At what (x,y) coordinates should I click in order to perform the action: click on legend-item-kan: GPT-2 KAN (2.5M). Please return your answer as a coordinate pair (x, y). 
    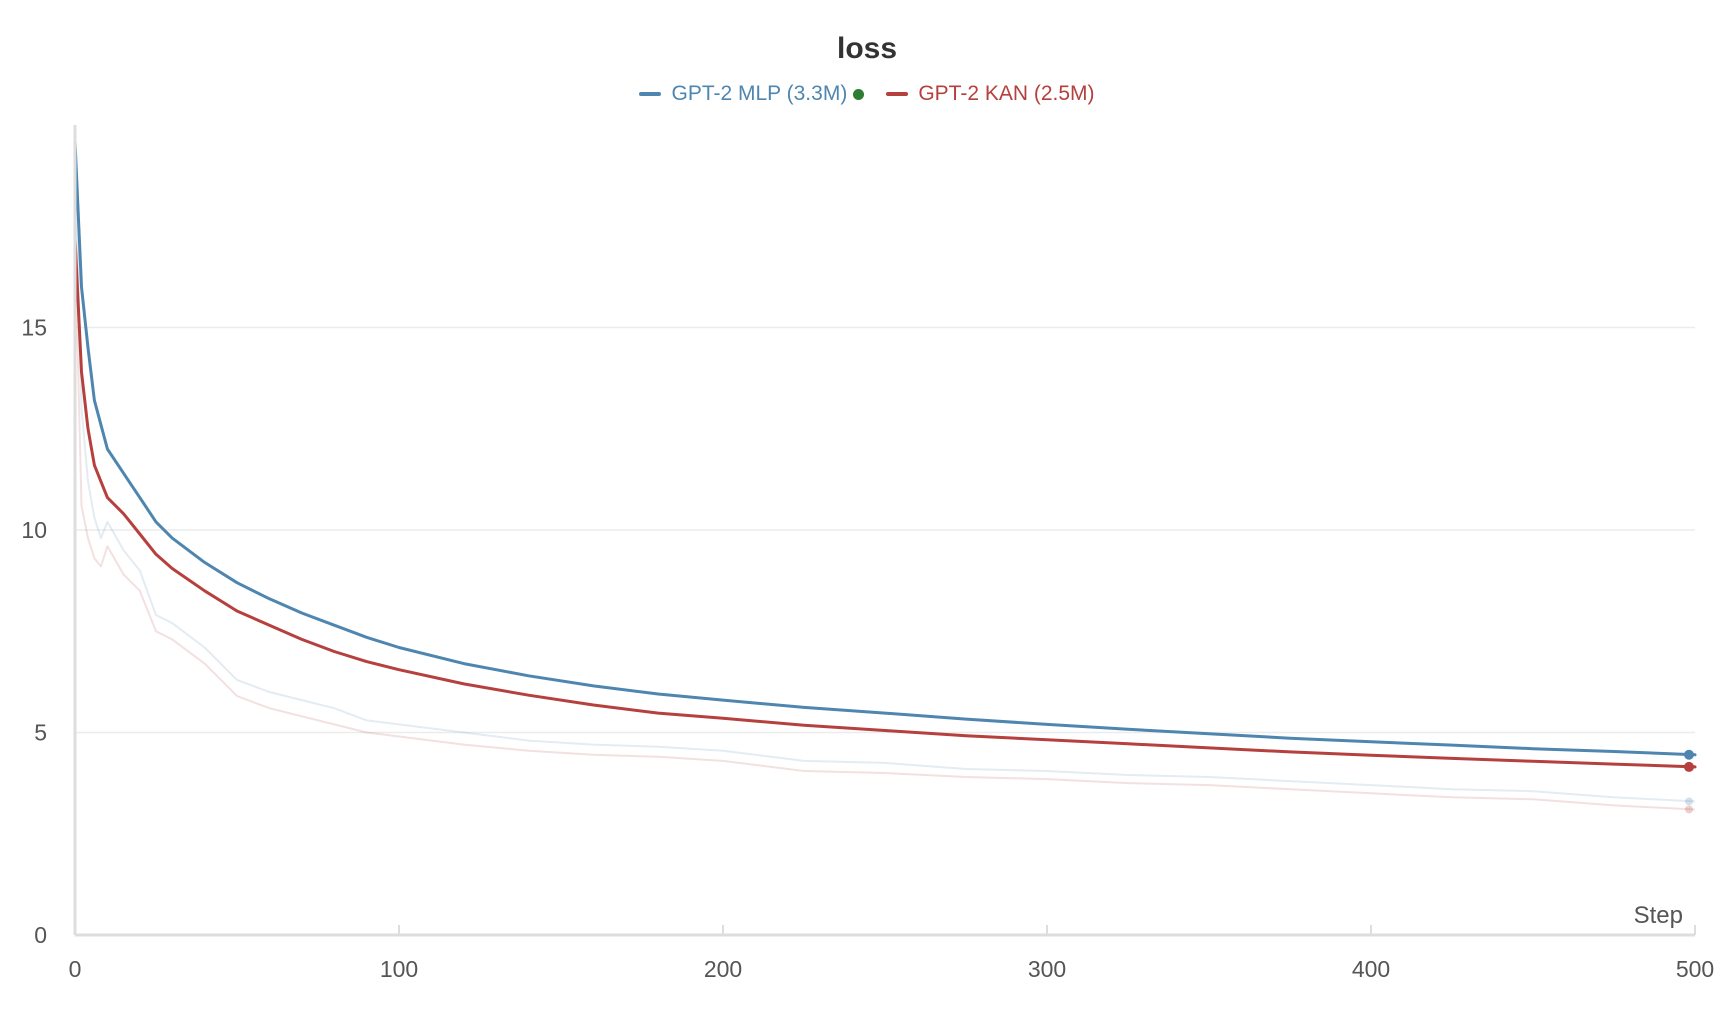
    Looking at the image, I should click on (990, 94).